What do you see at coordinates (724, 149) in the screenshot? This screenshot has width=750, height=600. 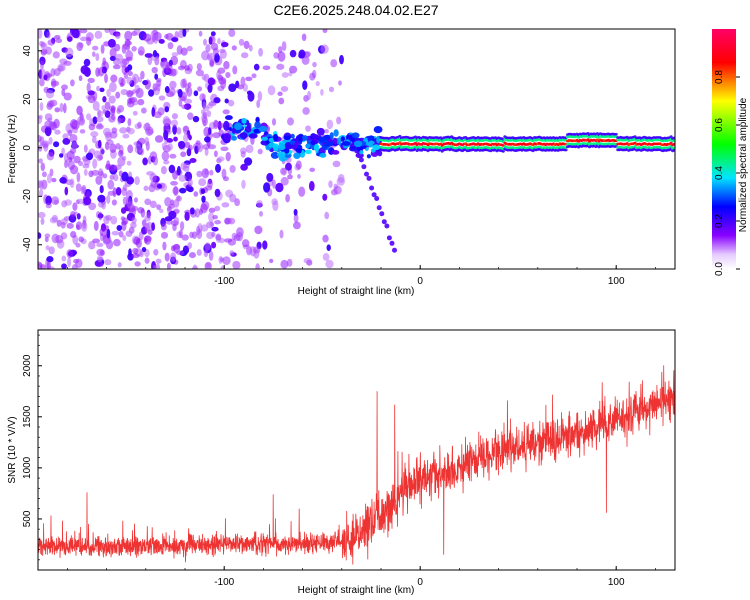 I see `colorbar` at bounding box center [724, 149].